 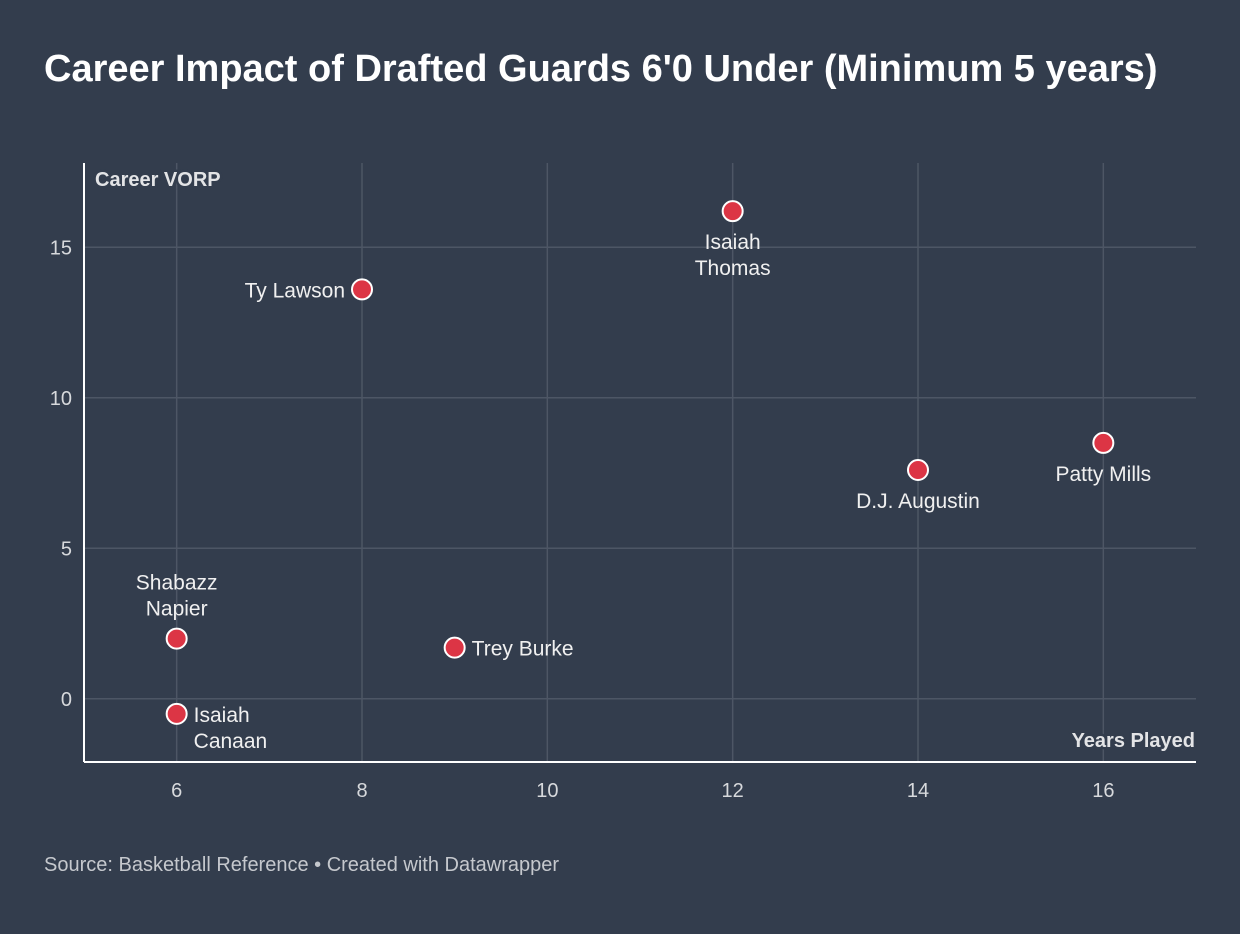 I want to click on data-label-line: Patty Mills, so click(x=1103, y=474).